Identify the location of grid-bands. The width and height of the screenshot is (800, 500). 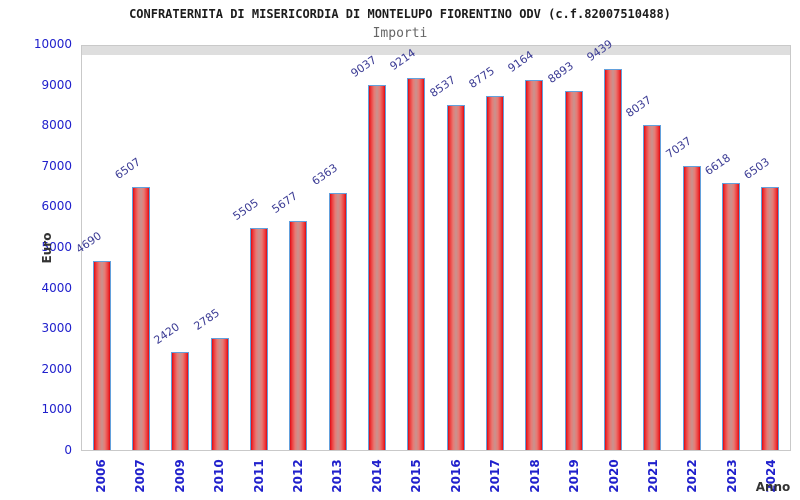
(436, 50).